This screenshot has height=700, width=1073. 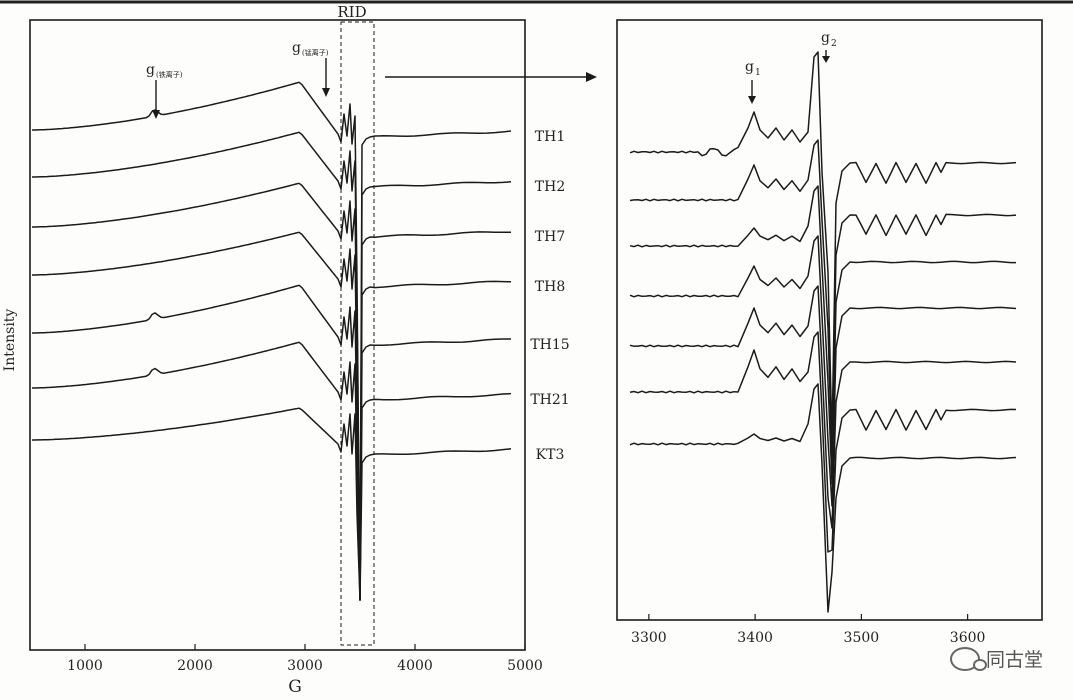 What do you see at coordinates (753, 81) in the screenshot?
I see `annotation-g1: g 1` at bounding box center [753, 81].